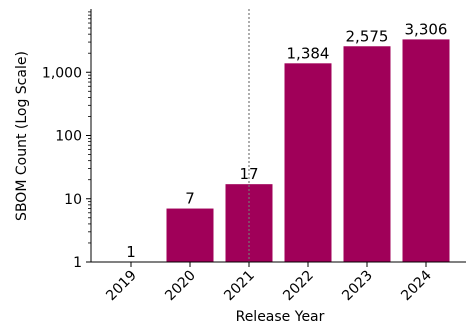 The height and width of the screenshot is (326, 466). What do you see at coordinates (367, 36) in the screenshot?
I see `value-label-2023: 2,575` at bounding box center [367, 36].